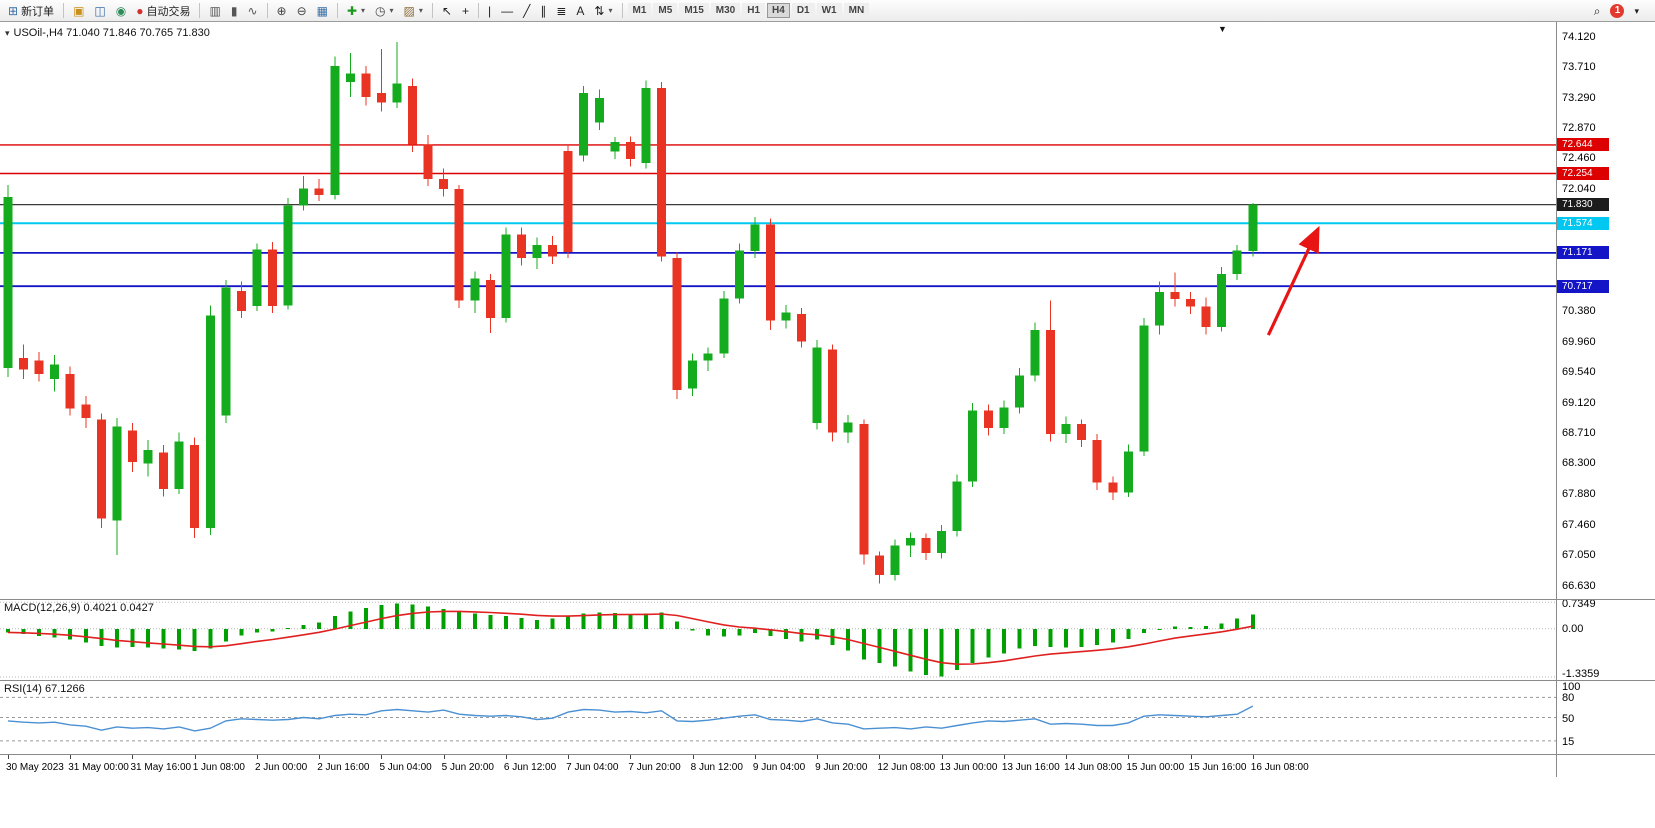 The height and width of the screenshot is (828, 1655). What do you see at coordinates (1217, 767) in the screenshot?
I see `time-axis-label: 15 Jun 16:00` at bounding box center [1217, 767].